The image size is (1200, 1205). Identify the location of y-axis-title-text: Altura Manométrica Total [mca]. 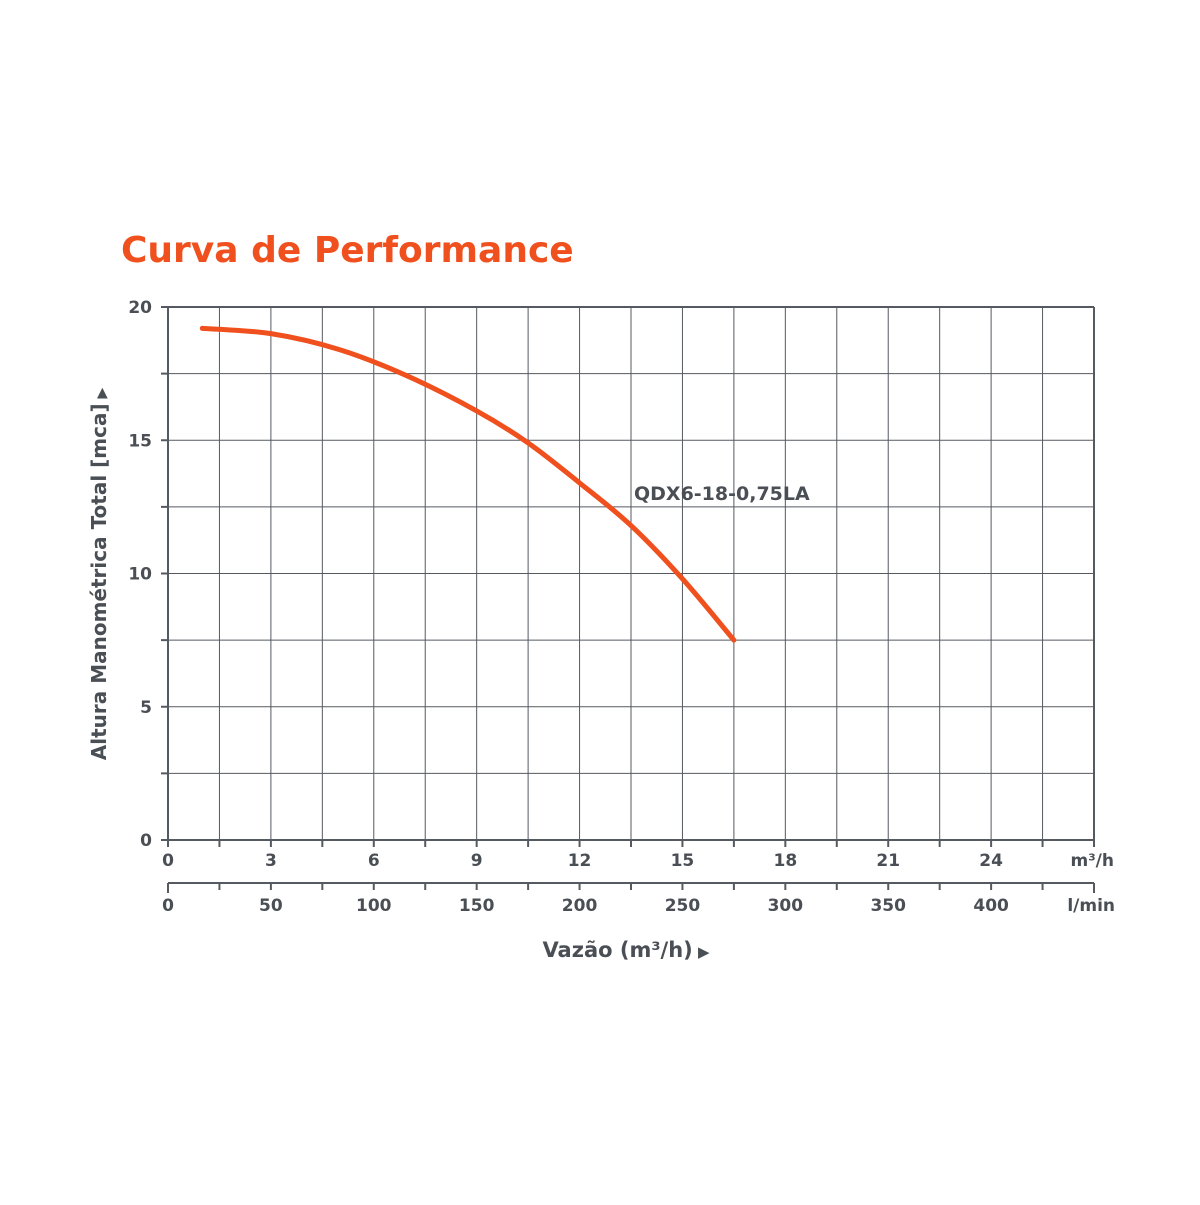
(99, 581).